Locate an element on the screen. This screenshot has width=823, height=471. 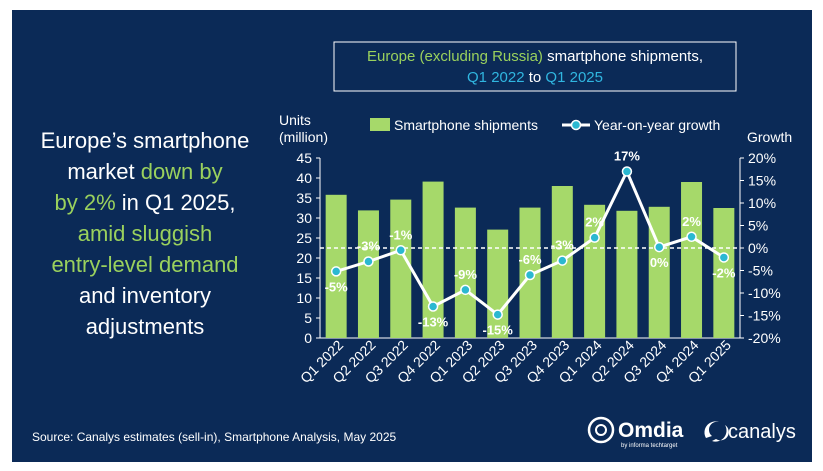
headline-segment: entry-level demand is located at coordinates (144, 264).